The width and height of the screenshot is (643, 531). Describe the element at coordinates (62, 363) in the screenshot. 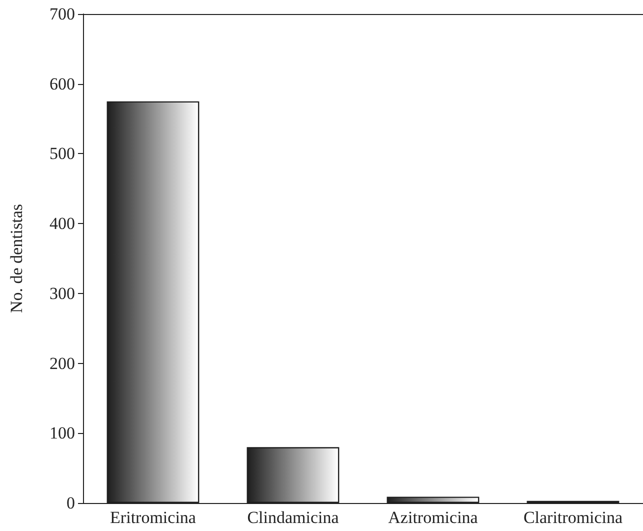

I see `y-tick-label: 200` at that location.